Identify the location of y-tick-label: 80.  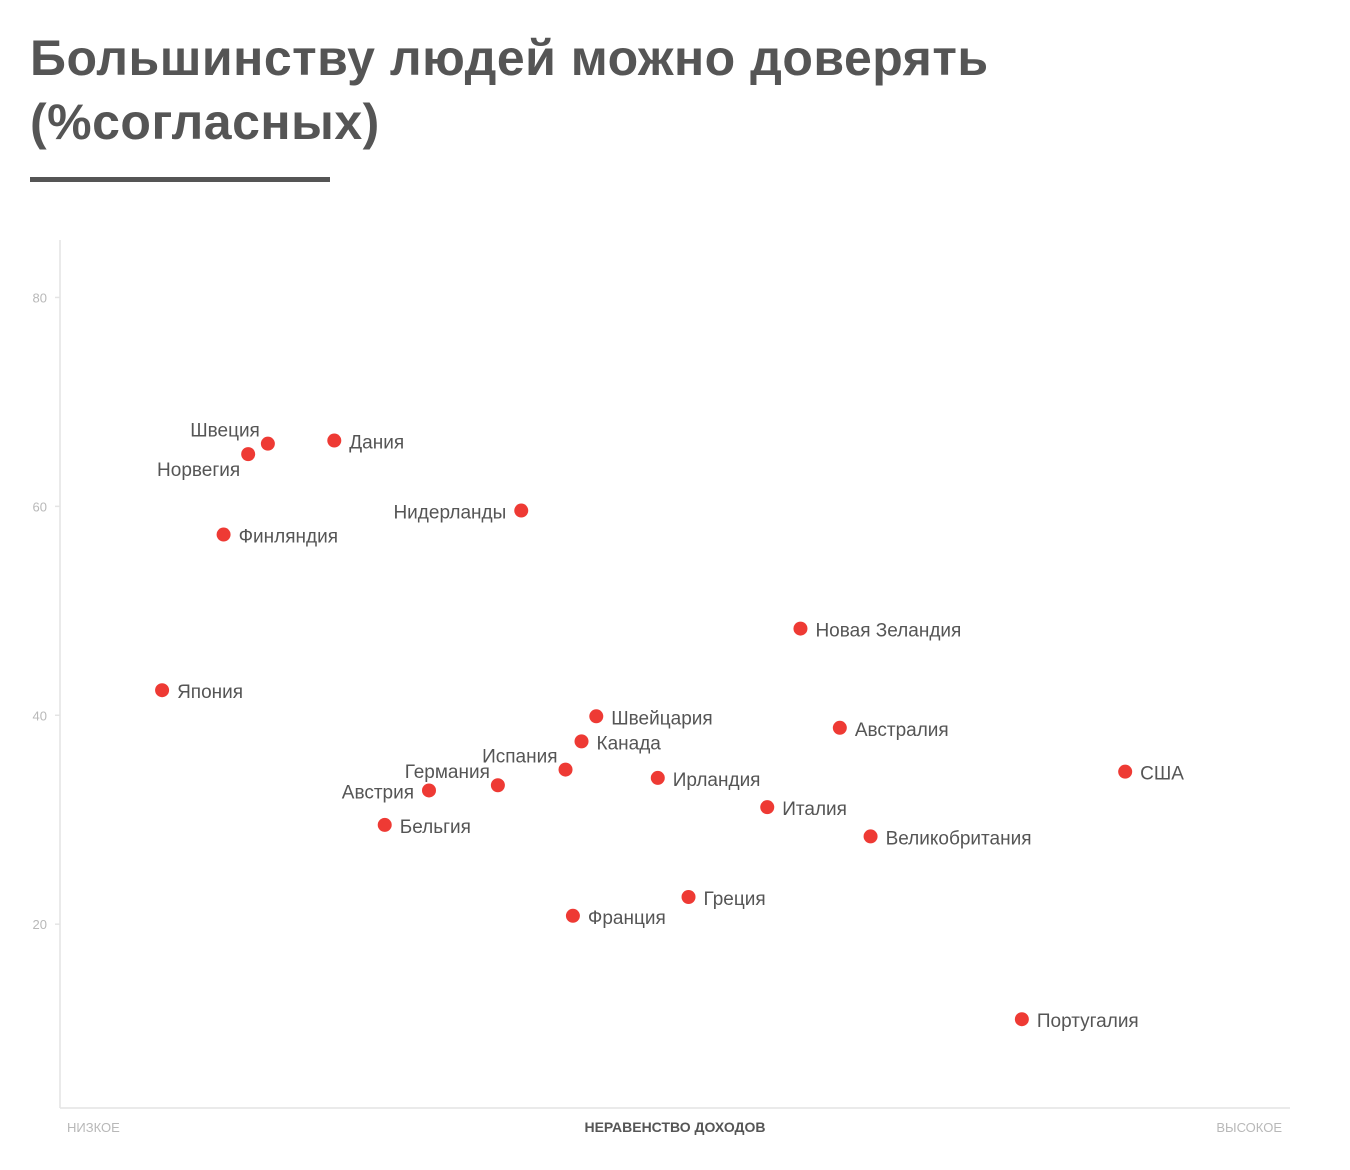
(40, 297).